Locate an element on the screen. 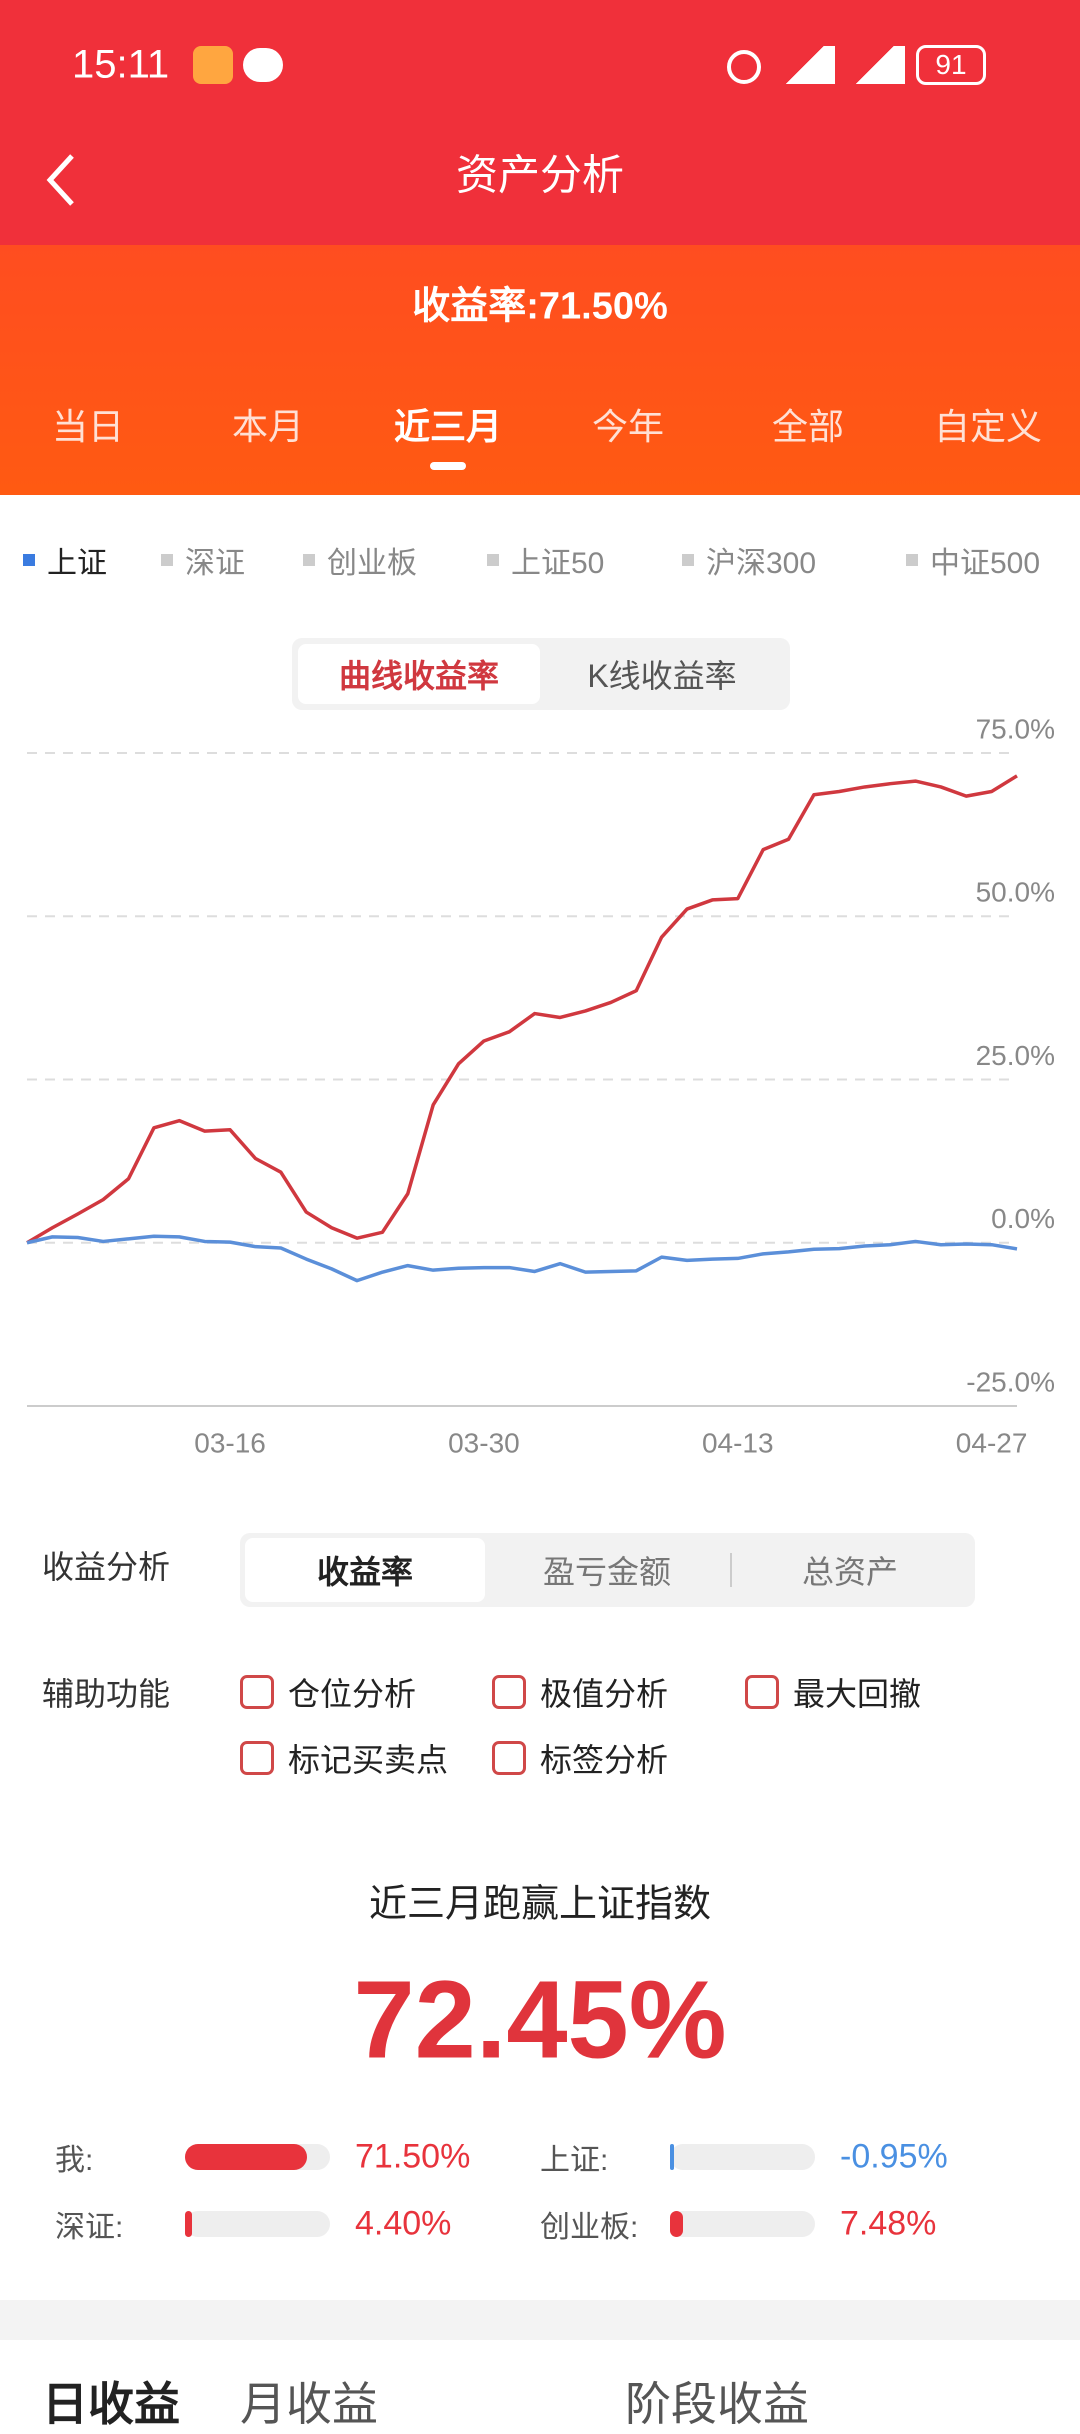 The width and height of the screenshot is (1080, 2434). analysis-label: 收益分析 is located at coordinates (106, 1567).